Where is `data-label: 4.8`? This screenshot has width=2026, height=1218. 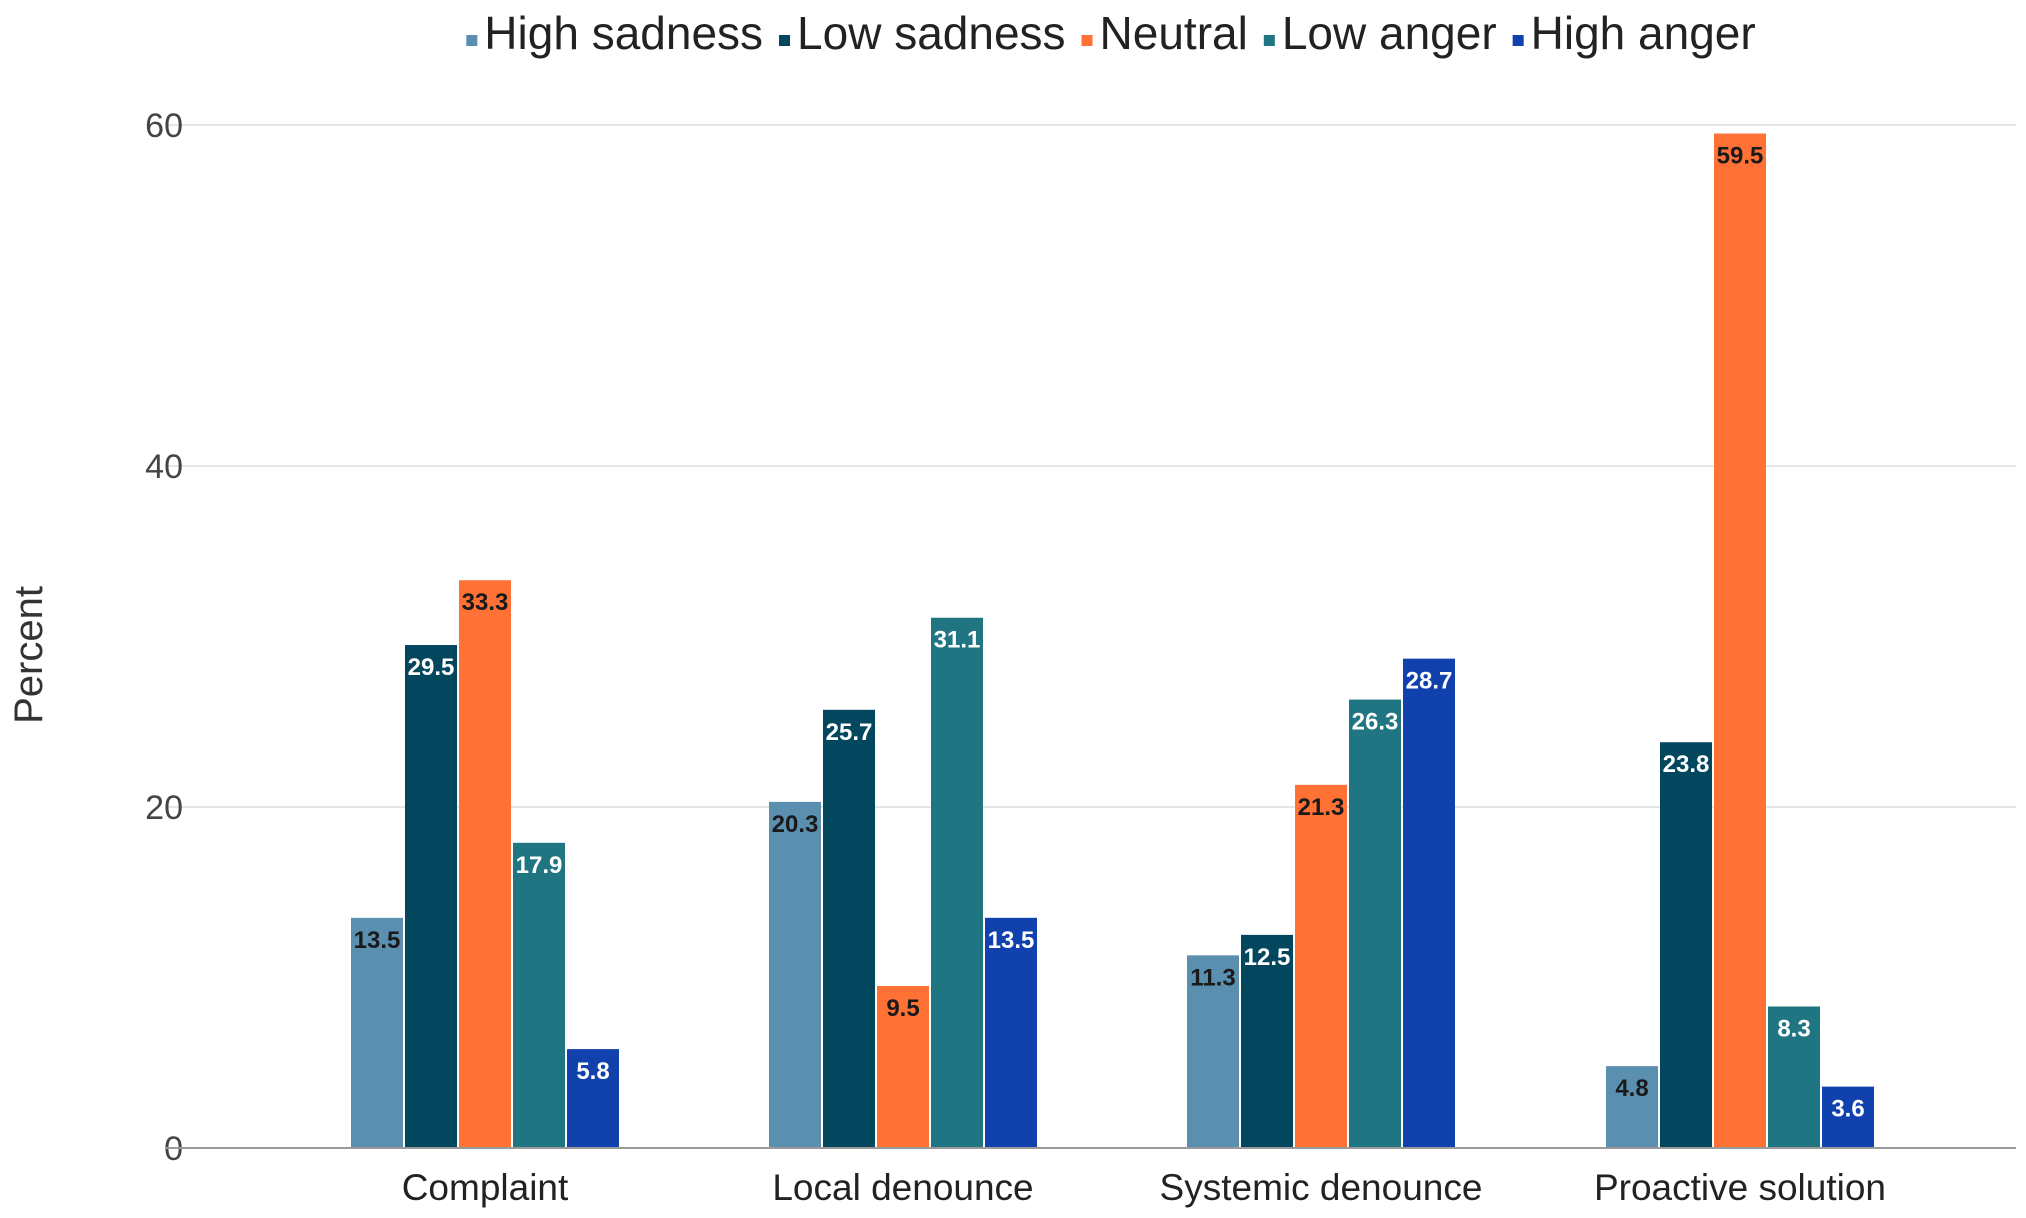
data-label: 4.8 is located at coordinates (1631, 1088).